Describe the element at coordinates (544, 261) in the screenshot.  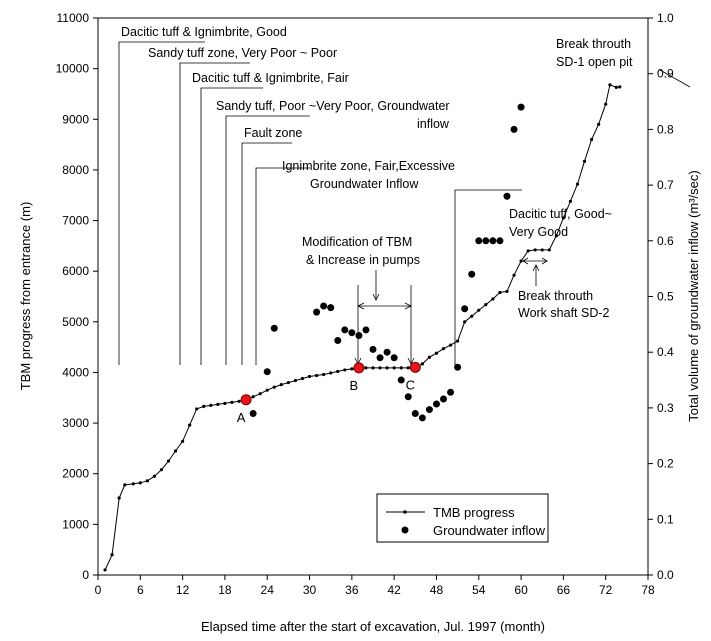
I see `arrow-sd2-head-right` at that location.